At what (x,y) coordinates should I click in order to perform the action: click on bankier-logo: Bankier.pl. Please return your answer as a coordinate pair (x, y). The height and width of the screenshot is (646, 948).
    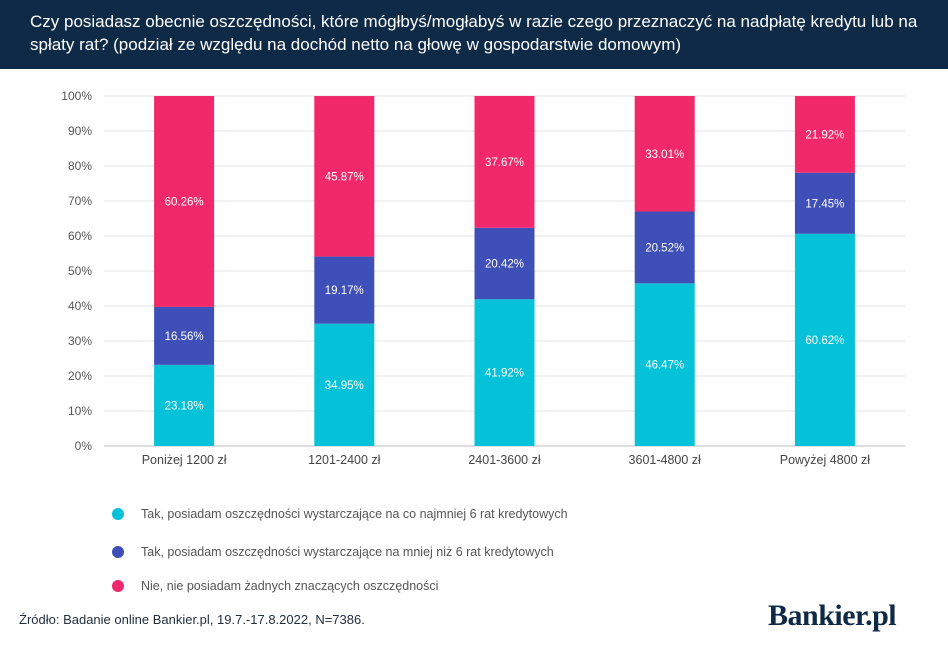
    Looking at the image, I should click on (832, 615).